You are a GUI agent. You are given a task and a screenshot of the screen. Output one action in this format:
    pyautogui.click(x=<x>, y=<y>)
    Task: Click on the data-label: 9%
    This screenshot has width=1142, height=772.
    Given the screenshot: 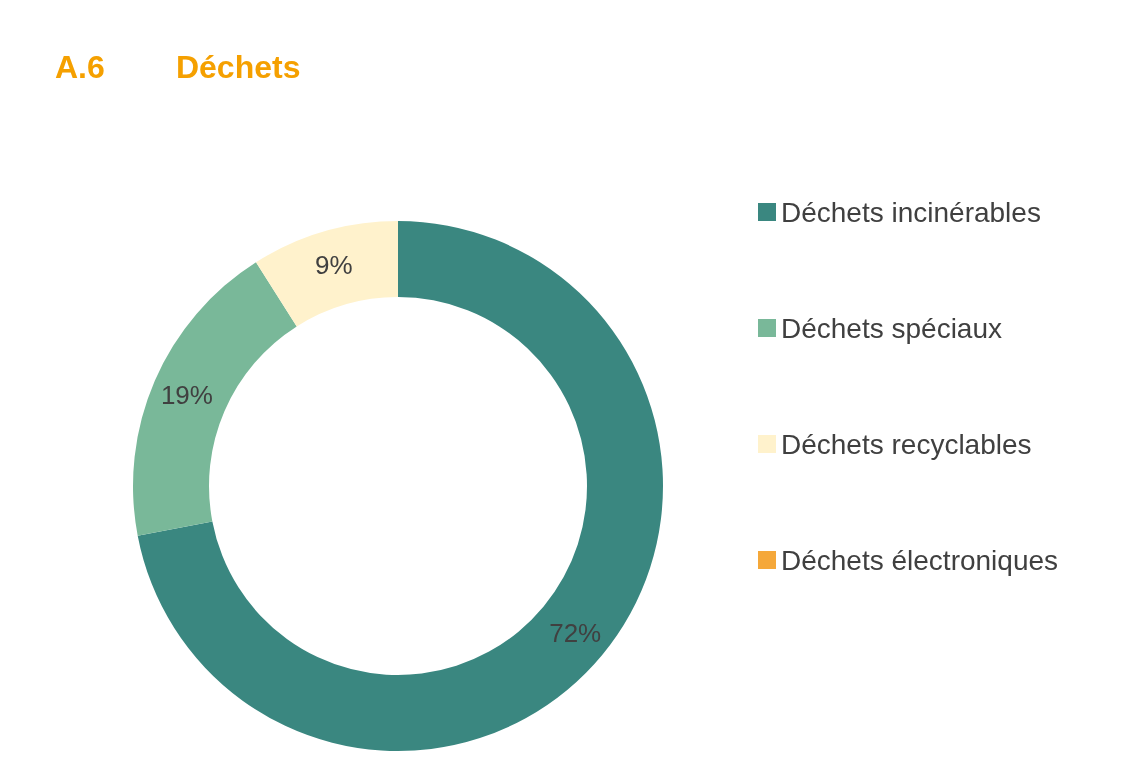 What is the action you would take?
    pyautogui.click(x=334, y=265)
    